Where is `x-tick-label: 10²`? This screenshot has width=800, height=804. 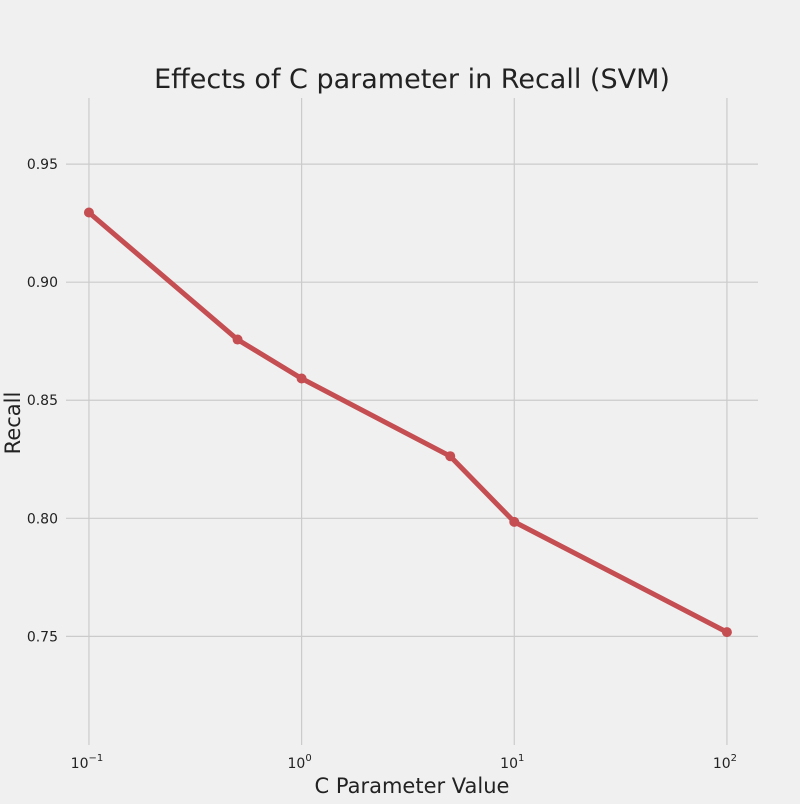 x-tick-label: 10² is located at coordinates (725, 762).